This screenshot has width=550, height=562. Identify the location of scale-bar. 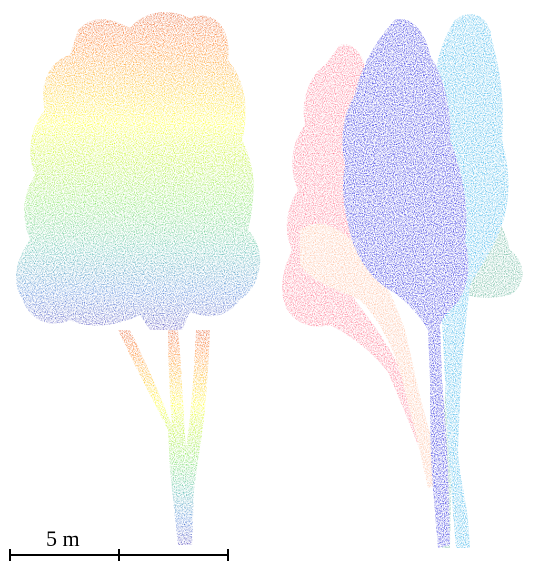
(119, 555).